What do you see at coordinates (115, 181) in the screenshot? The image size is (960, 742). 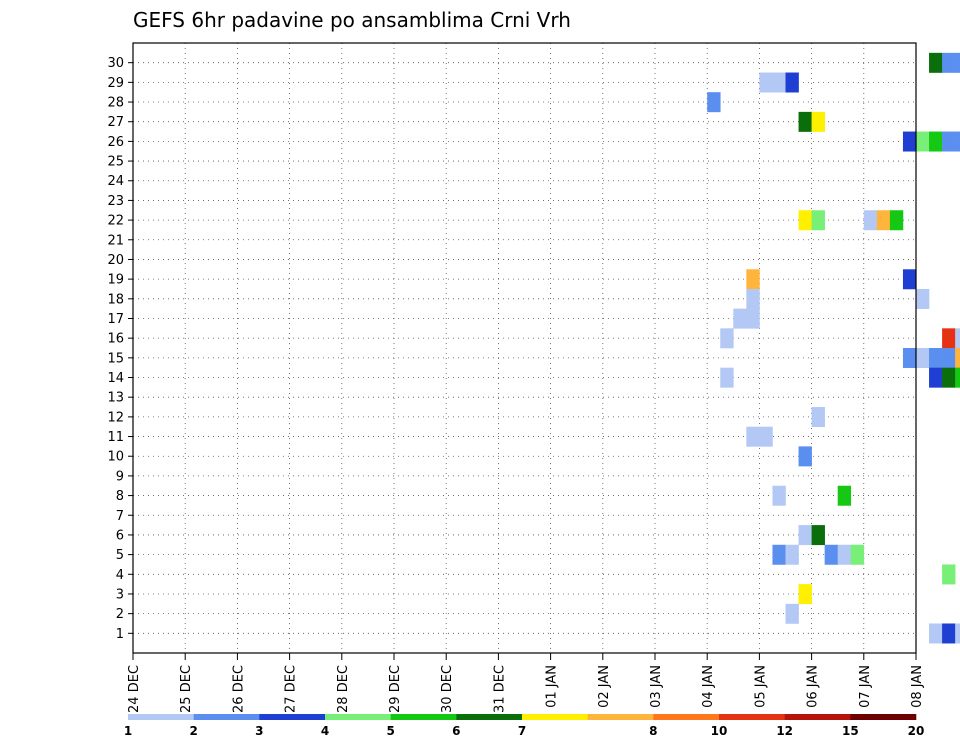 I see `y-tick-label: 24` at bounding box center [115, 181].